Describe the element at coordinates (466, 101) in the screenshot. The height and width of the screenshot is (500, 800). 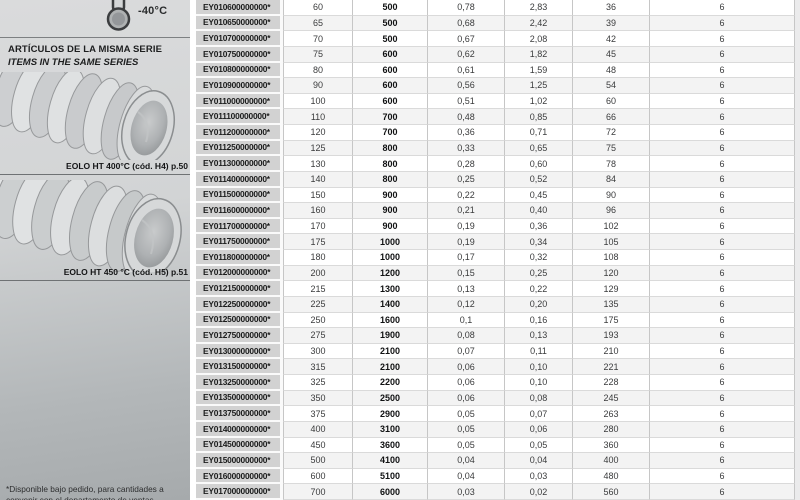
I see `value-cell: 0,51` at that location.